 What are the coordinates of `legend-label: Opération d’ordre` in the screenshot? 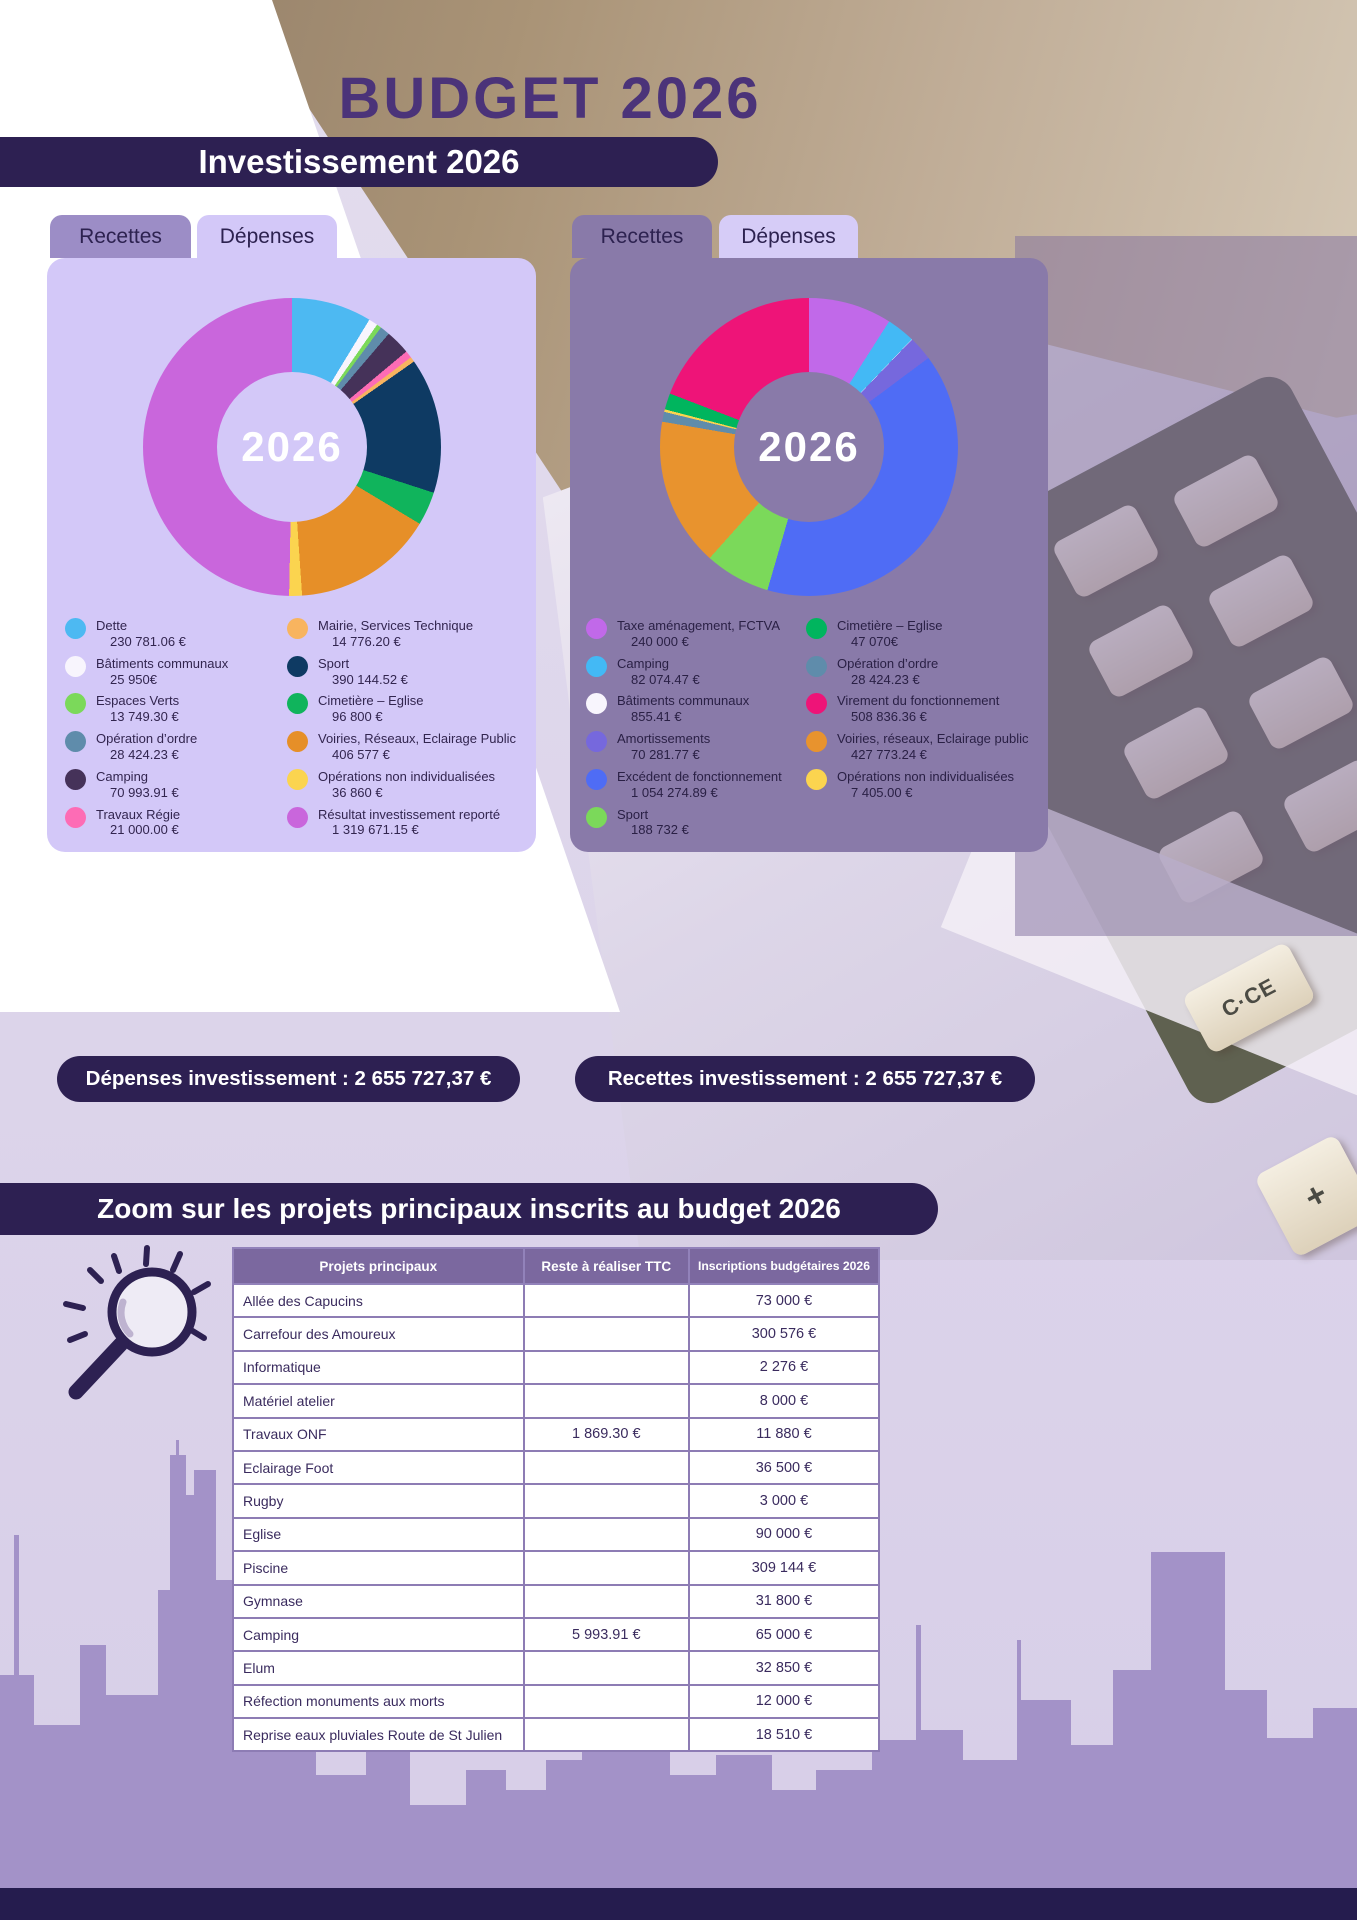 It's located at (888, 663).